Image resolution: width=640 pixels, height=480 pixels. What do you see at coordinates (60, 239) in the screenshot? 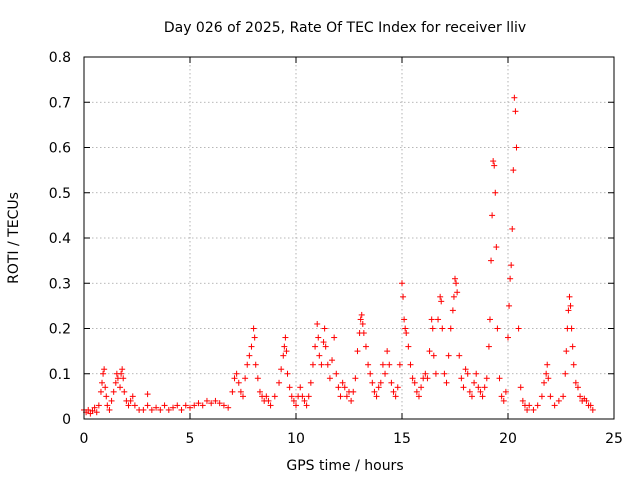
I see `y-tick-labels: 0 0.1 0.2 0.3 0.4 0.5 0.6 0.7 0.8` at bounding box center [60, 239].